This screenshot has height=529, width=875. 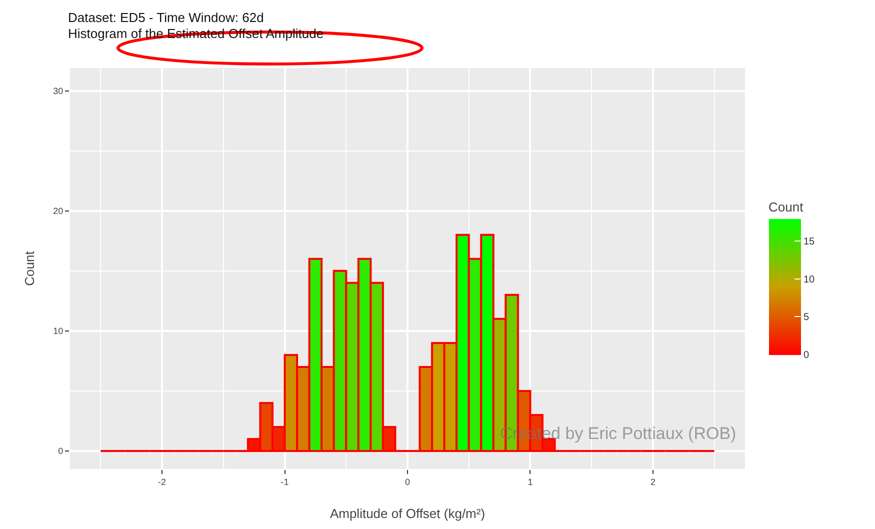 I want to click on color-bar-label: 15, so click(x=810, y=242).